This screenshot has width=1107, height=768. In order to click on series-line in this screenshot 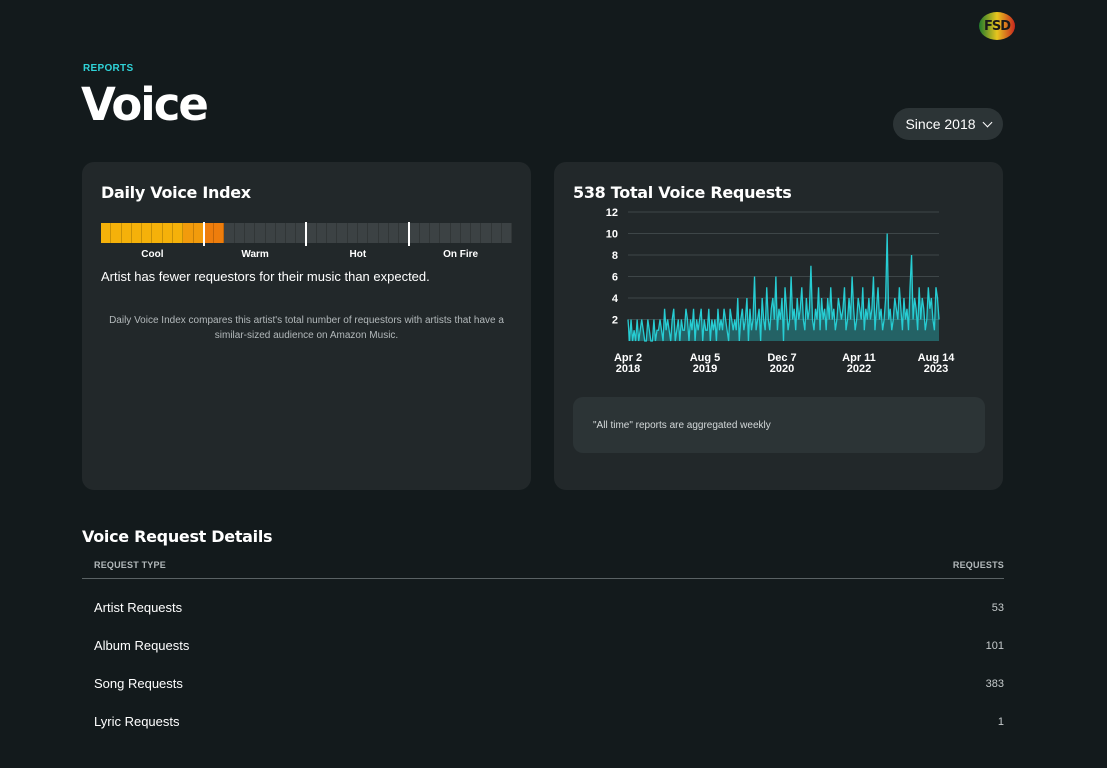, I will do `click(783, 287)`.